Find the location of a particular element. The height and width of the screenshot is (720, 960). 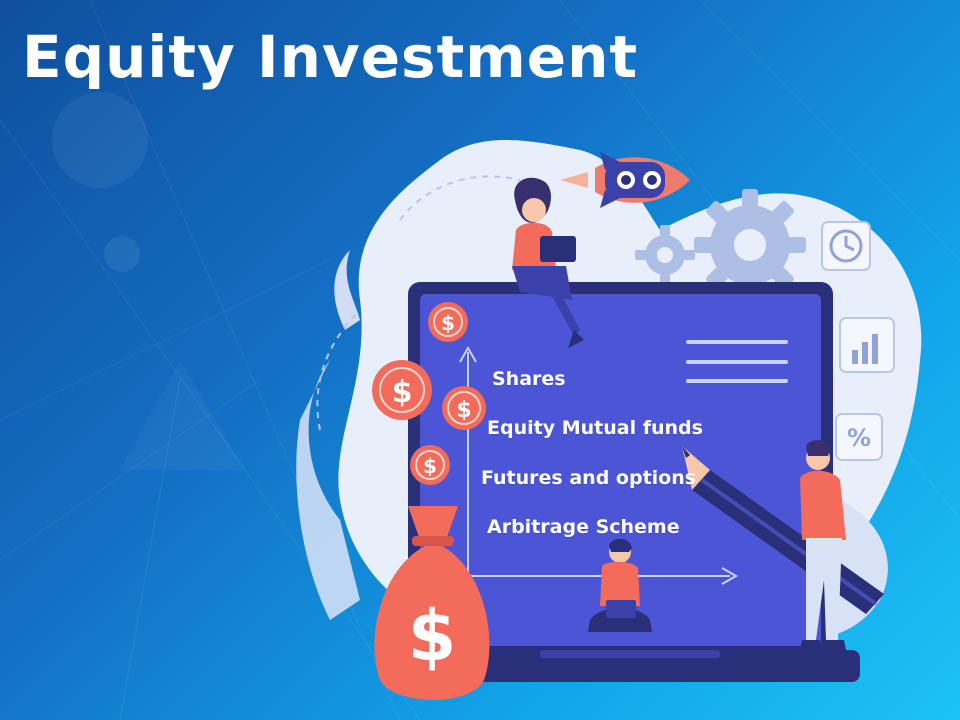

money-bag-icon: $ is located at coordinates (432, 603).